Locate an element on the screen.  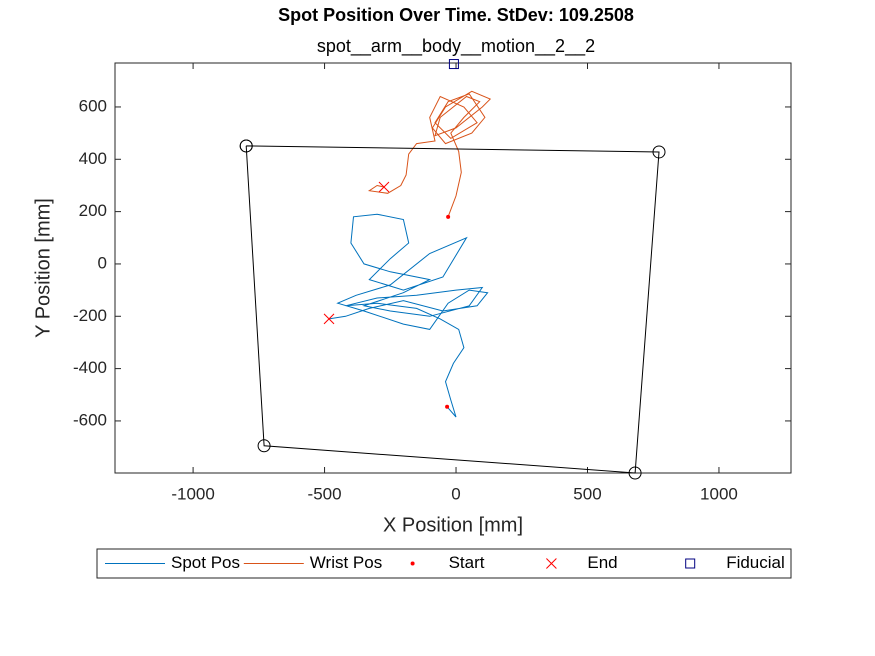
y-tick-label: -600 is located at coordinates (90, 419).